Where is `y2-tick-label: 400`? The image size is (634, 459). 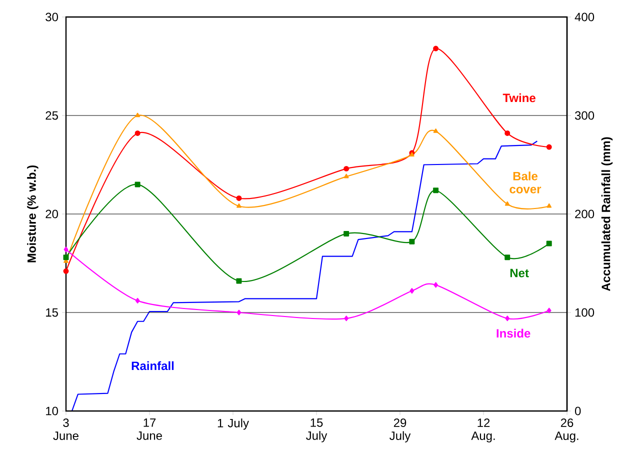 y2-tick-label: 400 is located at coordinates (584, 17).